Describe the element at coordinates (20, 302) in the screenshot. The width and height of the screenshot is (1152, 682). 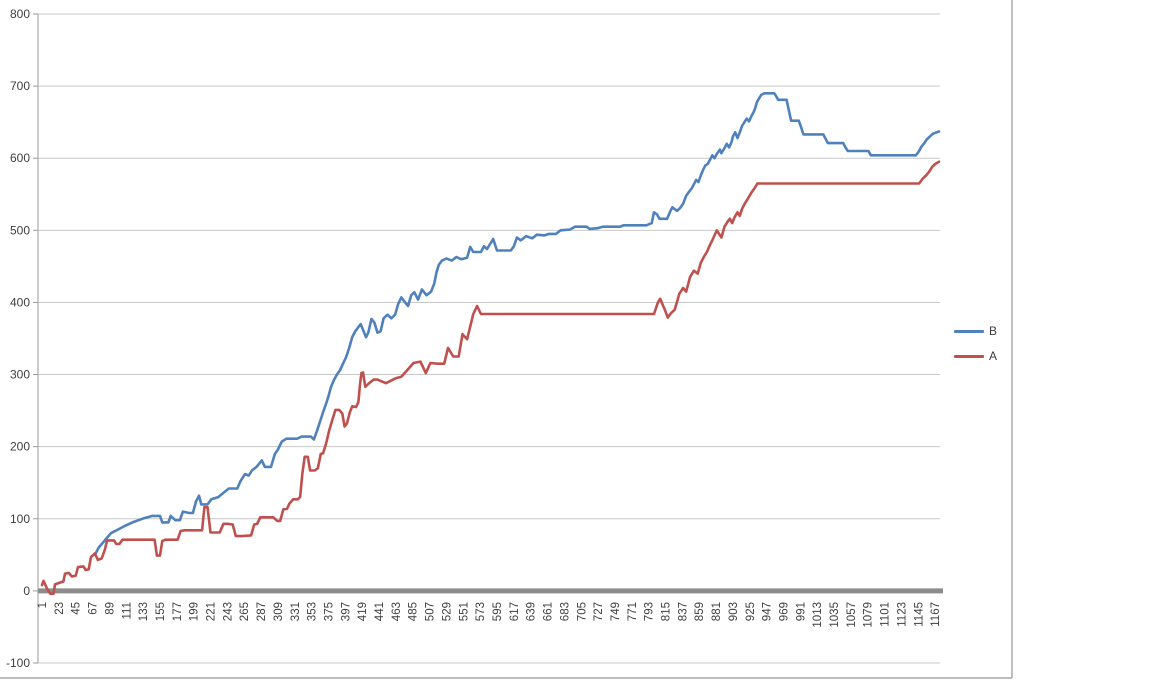
I see `y-axis-label: 400` at that location.